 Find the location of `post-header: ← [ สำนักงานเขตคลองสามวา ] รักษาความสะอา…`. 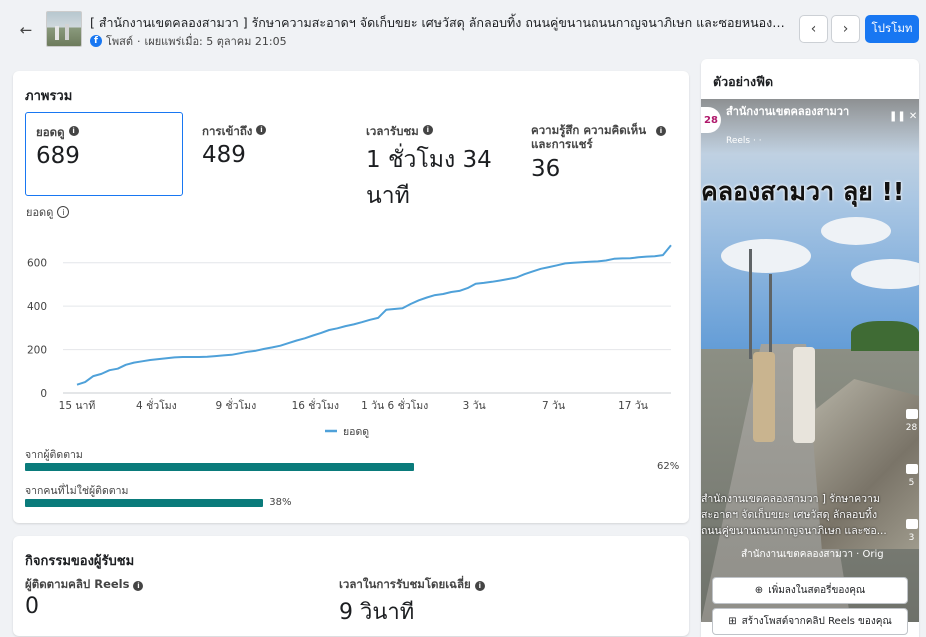

post-header: ← [ สำนักงานเขตคลองสามวา ] รักษาความสะอา… is located at coordinates (463, 30).